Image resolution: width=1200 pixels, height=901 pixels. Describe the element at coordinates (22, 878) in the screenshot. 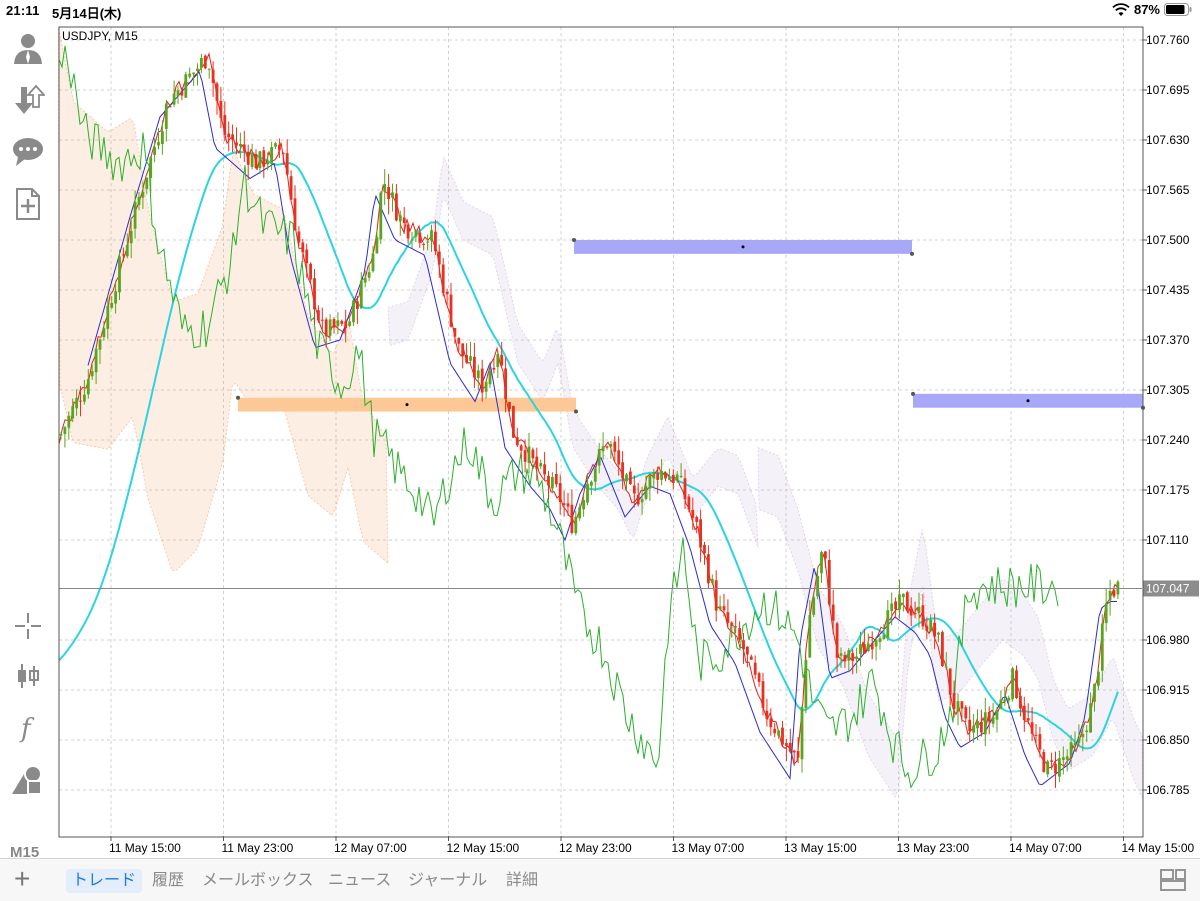

I see `add-icon: +` at that location.